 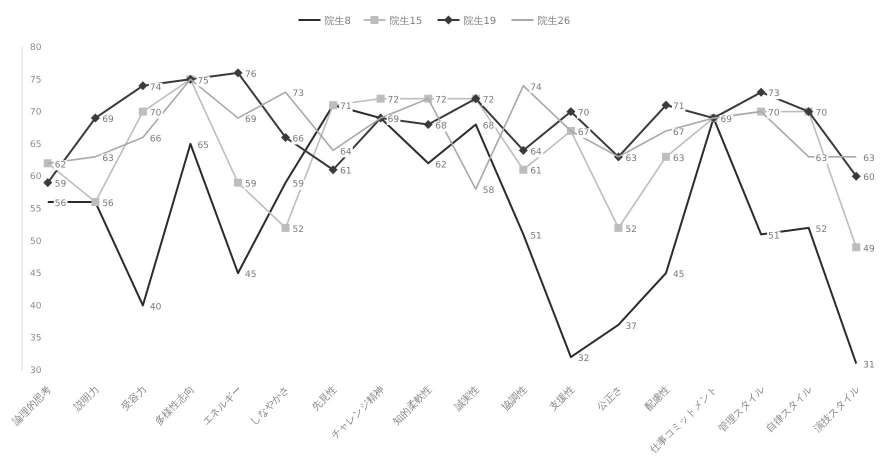 I want to click on data-label: 49, so click(x=869, y=249).